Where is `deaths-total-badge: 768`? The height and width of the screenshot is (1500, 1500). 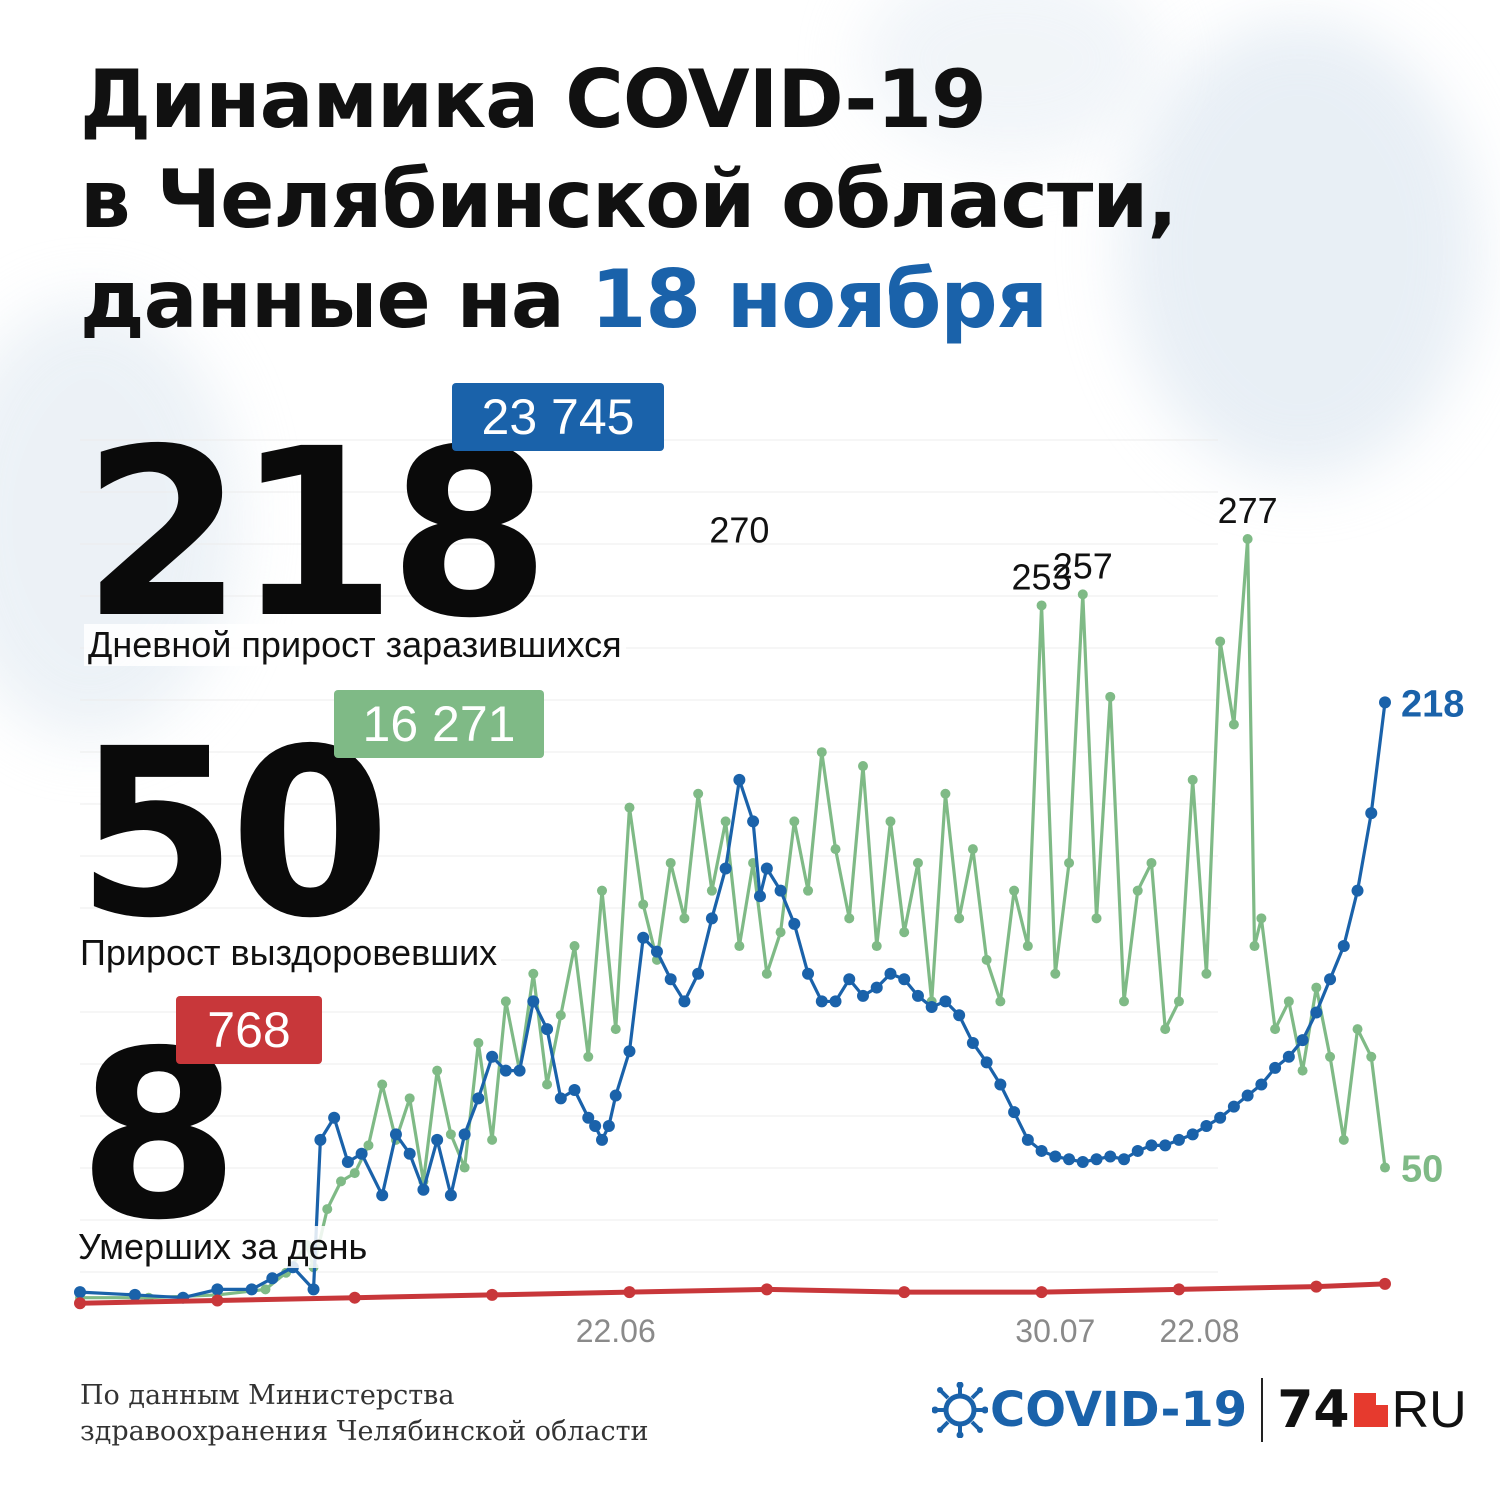 deaths-total-badge: 768 is located at coordinates (249, 1030).